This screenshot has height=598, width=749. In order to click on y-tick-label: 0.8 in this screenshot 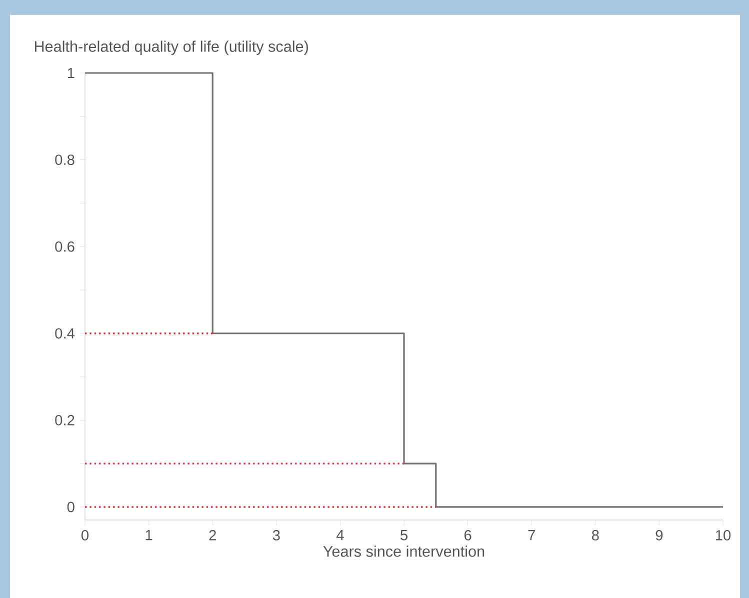, I will do `click(64, 159)`.